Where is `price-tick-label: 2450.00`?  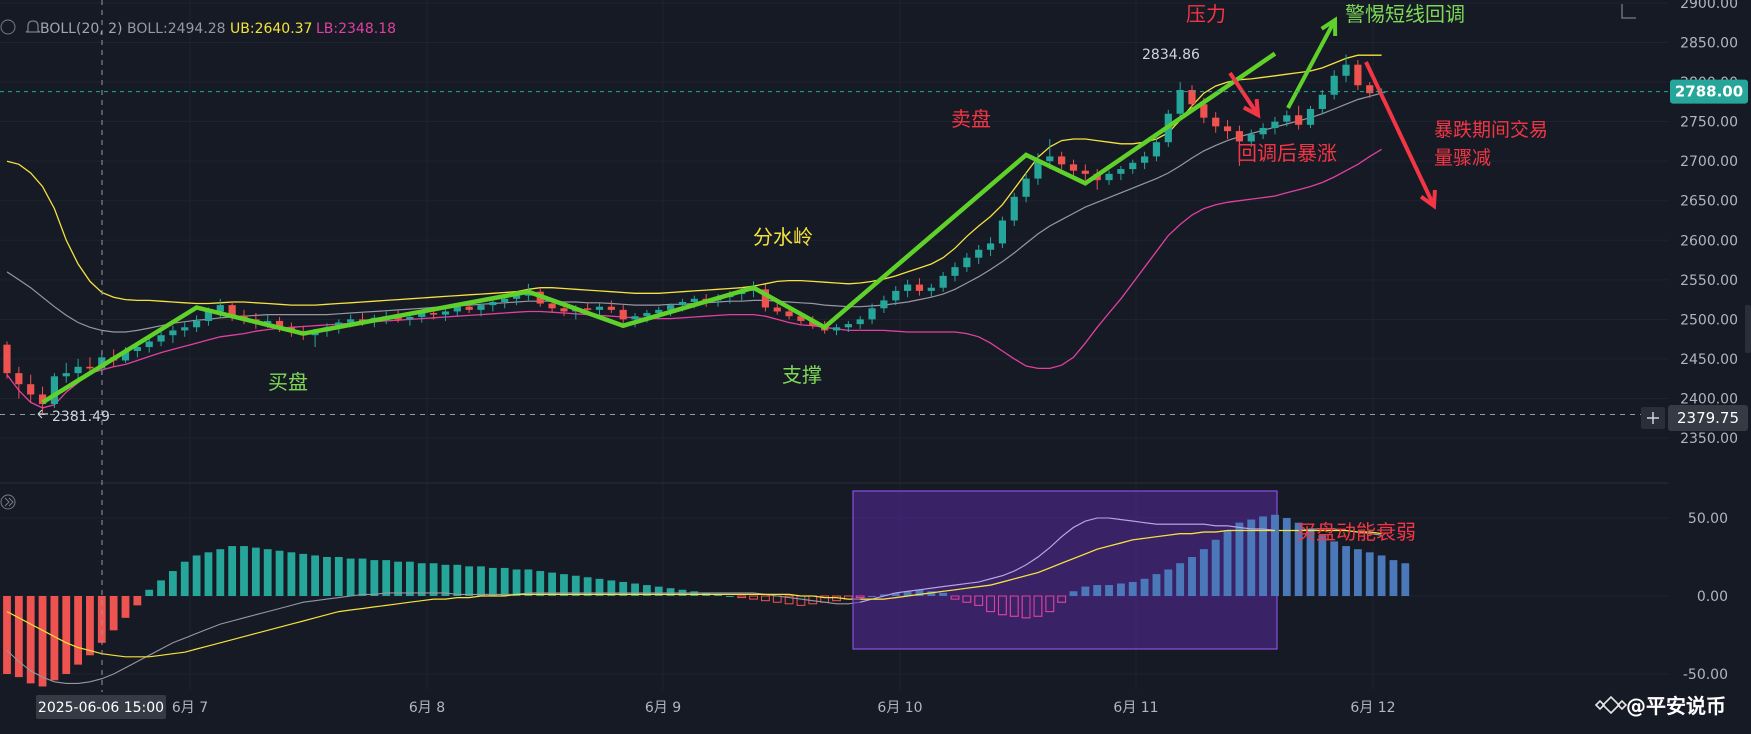 price-tick-label: 2450.00 is located at coordinates (1709, 360).